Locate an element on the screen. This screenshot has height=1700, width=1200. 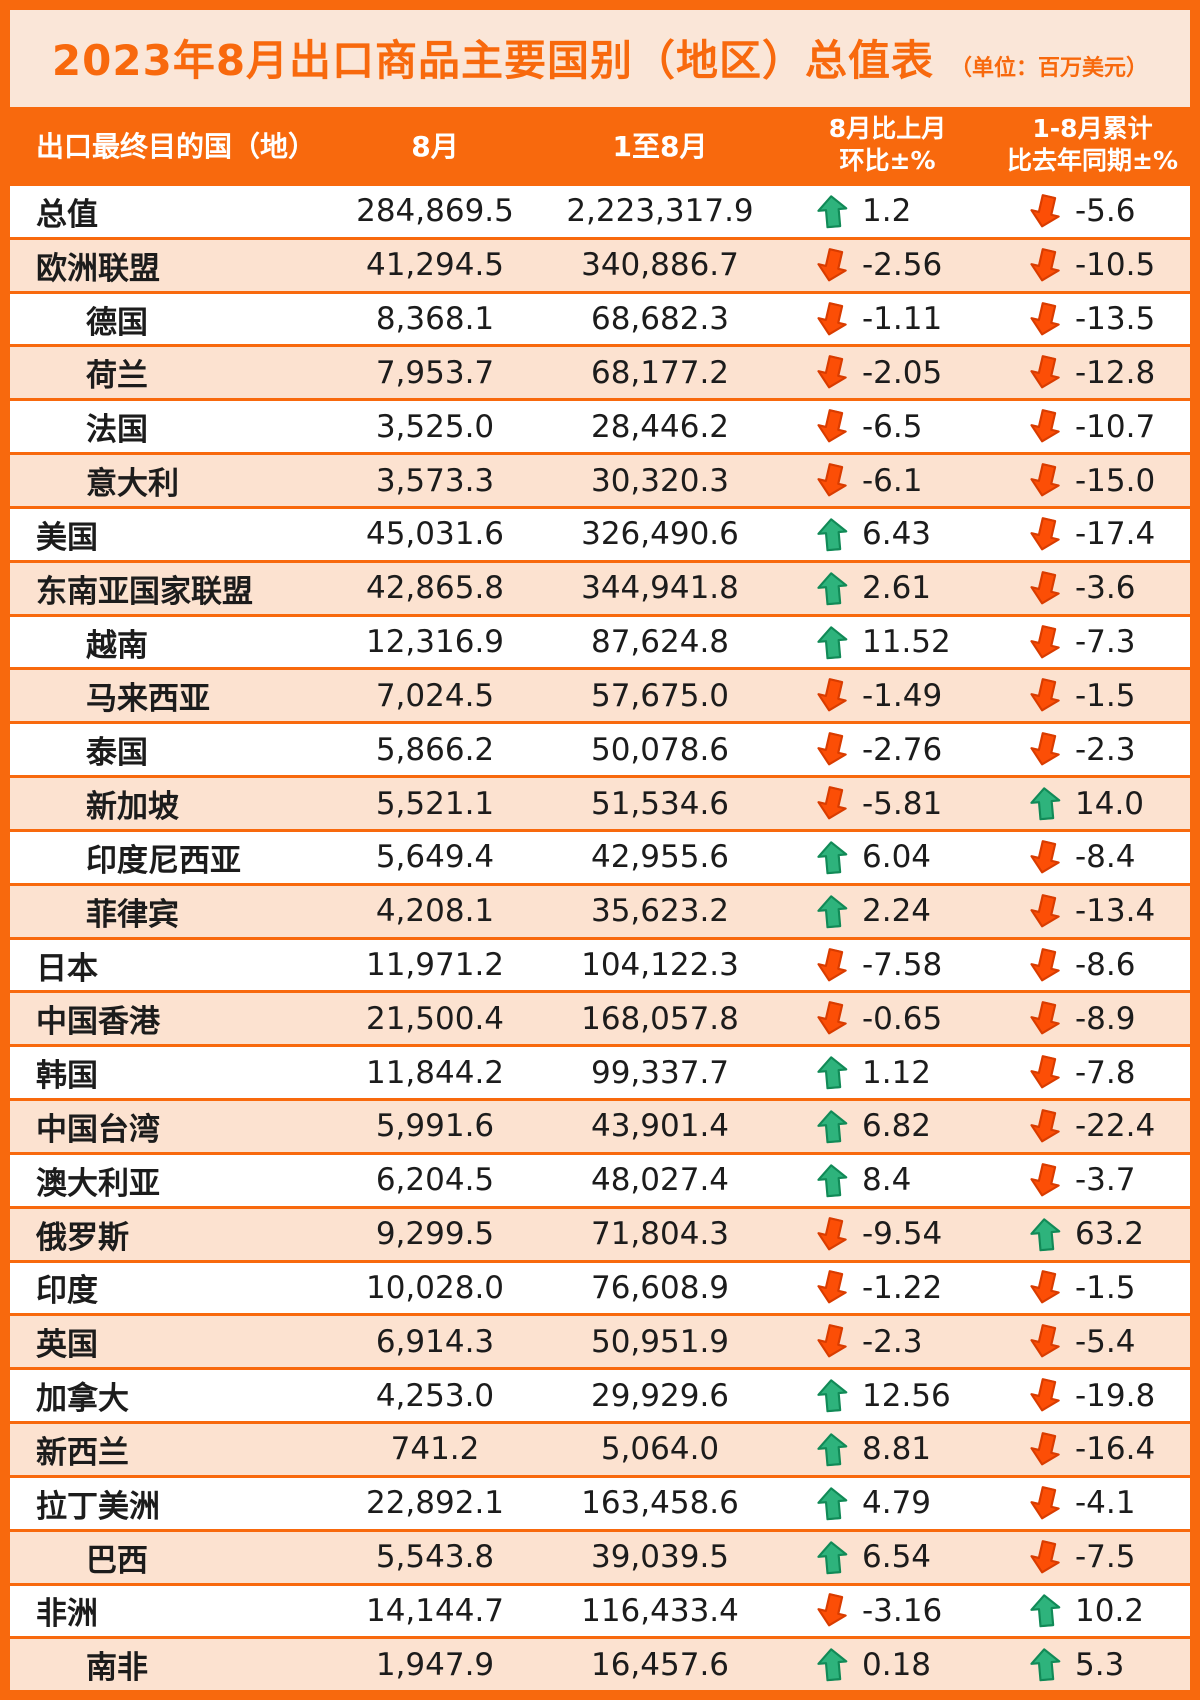
august-value-cell: 12,316.9 is located at coordinates (435, 642).